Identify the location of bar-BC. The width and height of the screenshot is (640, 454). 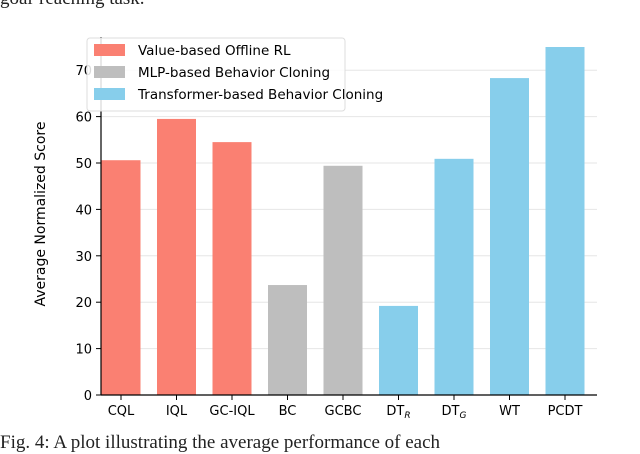
(287, 340).